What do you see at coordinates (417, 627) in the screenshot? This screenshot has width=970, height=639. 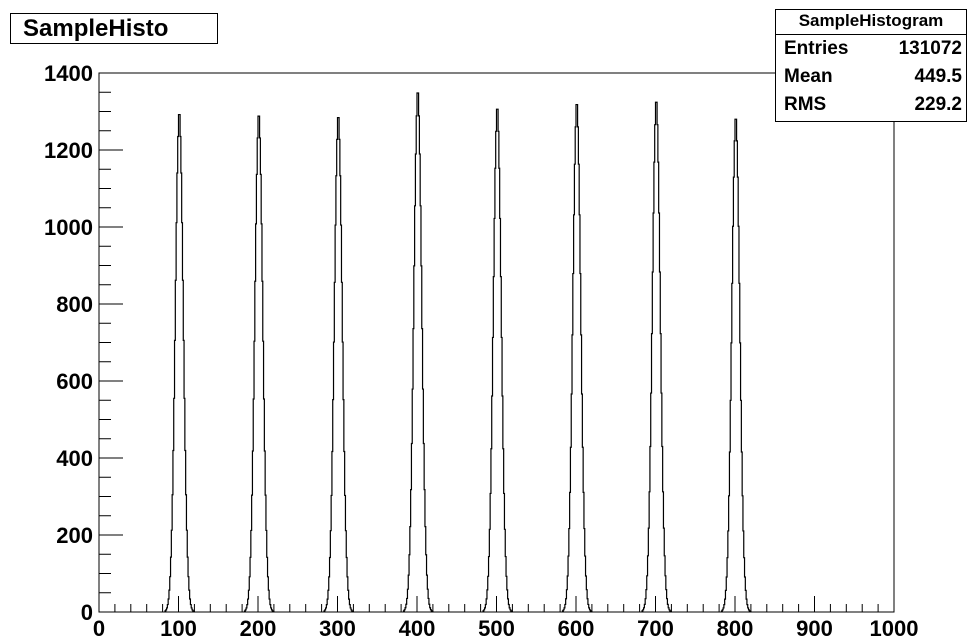 I see `x-tick-label: 400` at bounding box center [417, 627].